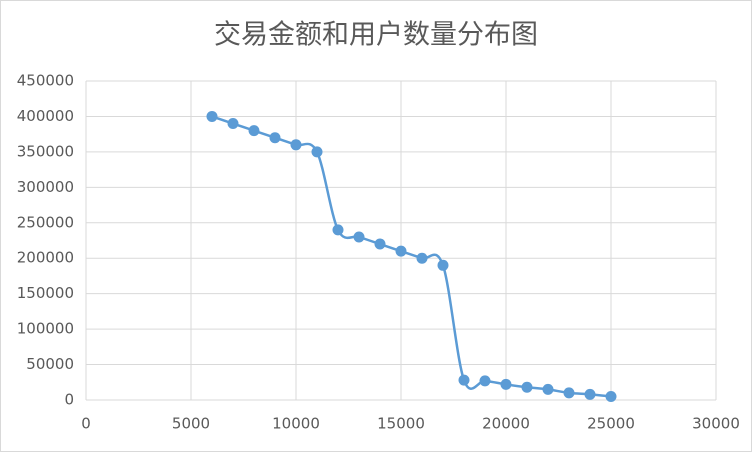  Describe the element at coordinates (45, 116) in the screenshot. I see `y-tick-label: 400000` at that location.